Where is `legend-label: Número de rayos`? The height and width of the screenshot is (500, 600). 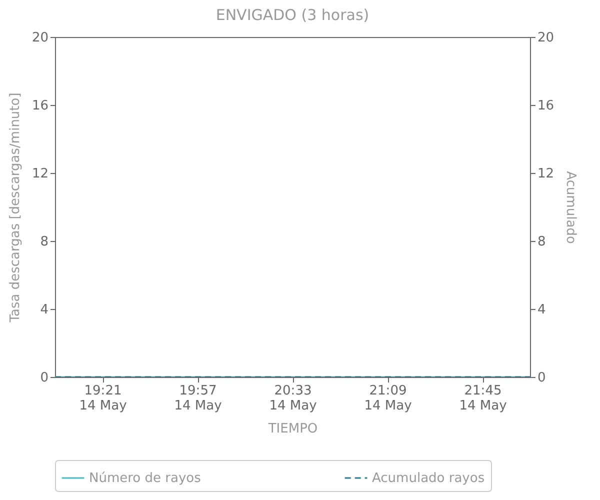
legend-label: Número de rayos is located at coordinates (145, 478).